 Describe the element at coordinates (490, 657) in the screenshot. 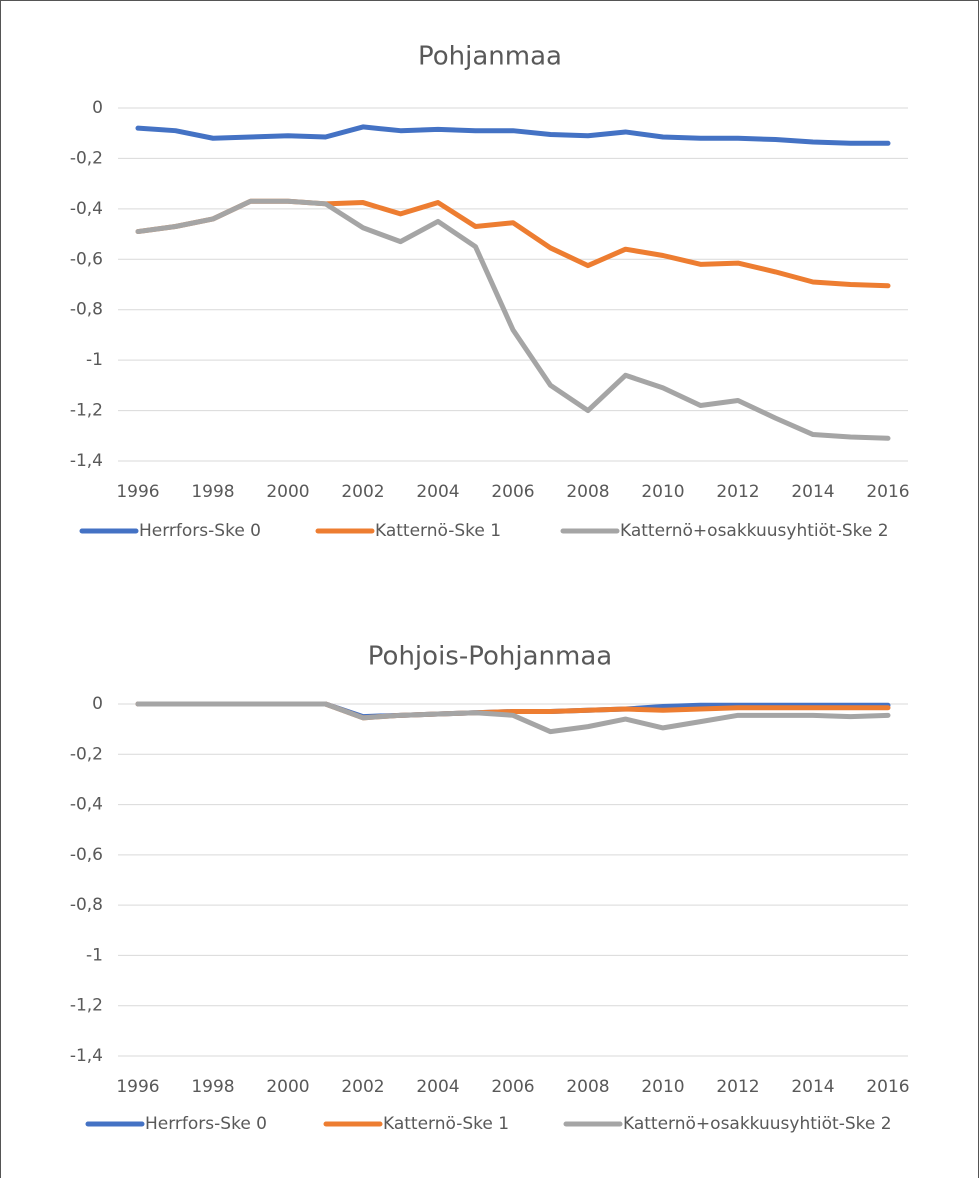

I see `chart-title: Pohjois-Pohjanmaa` at that location.